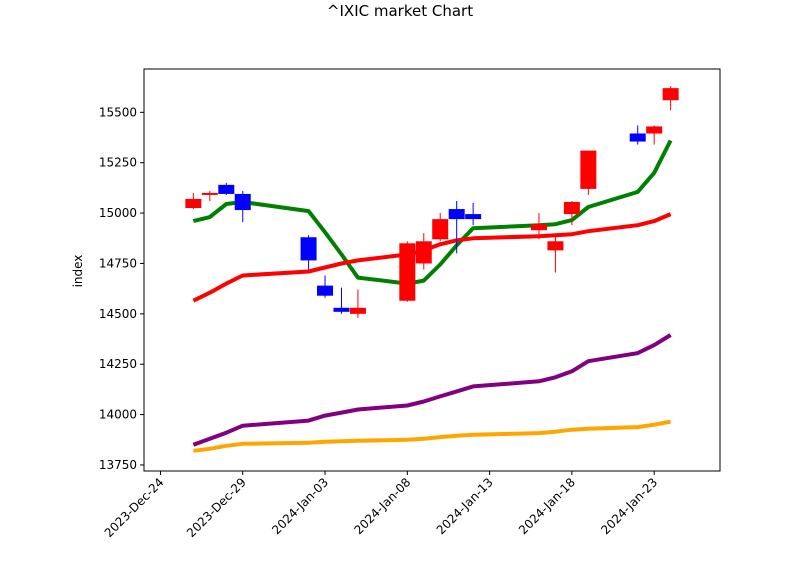 The height and width of the screenshot is (575, 800). Describe the element at coordinates (465, 506) in the screenshot. I see `x-tick-label: 2024-Jan-13` at that location.